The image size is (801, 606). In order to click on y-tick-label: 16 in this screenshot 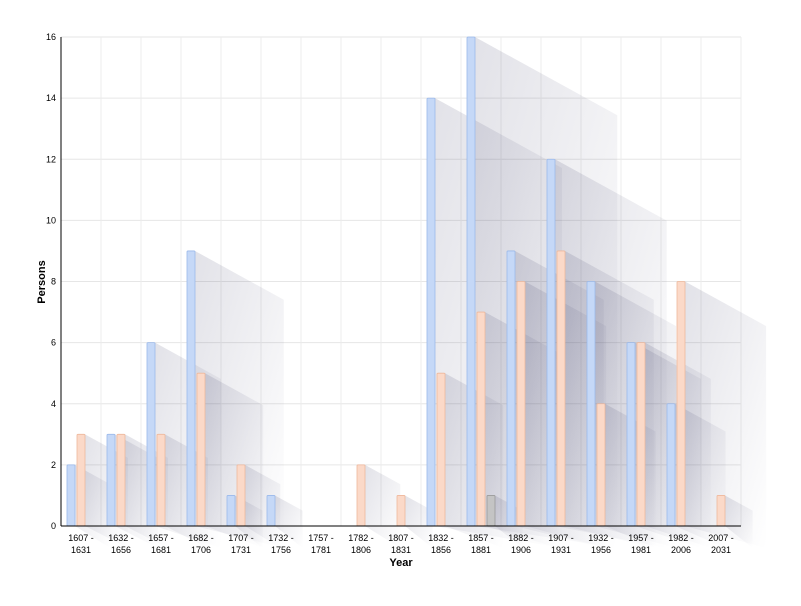, I will do `click(51, 37)`.